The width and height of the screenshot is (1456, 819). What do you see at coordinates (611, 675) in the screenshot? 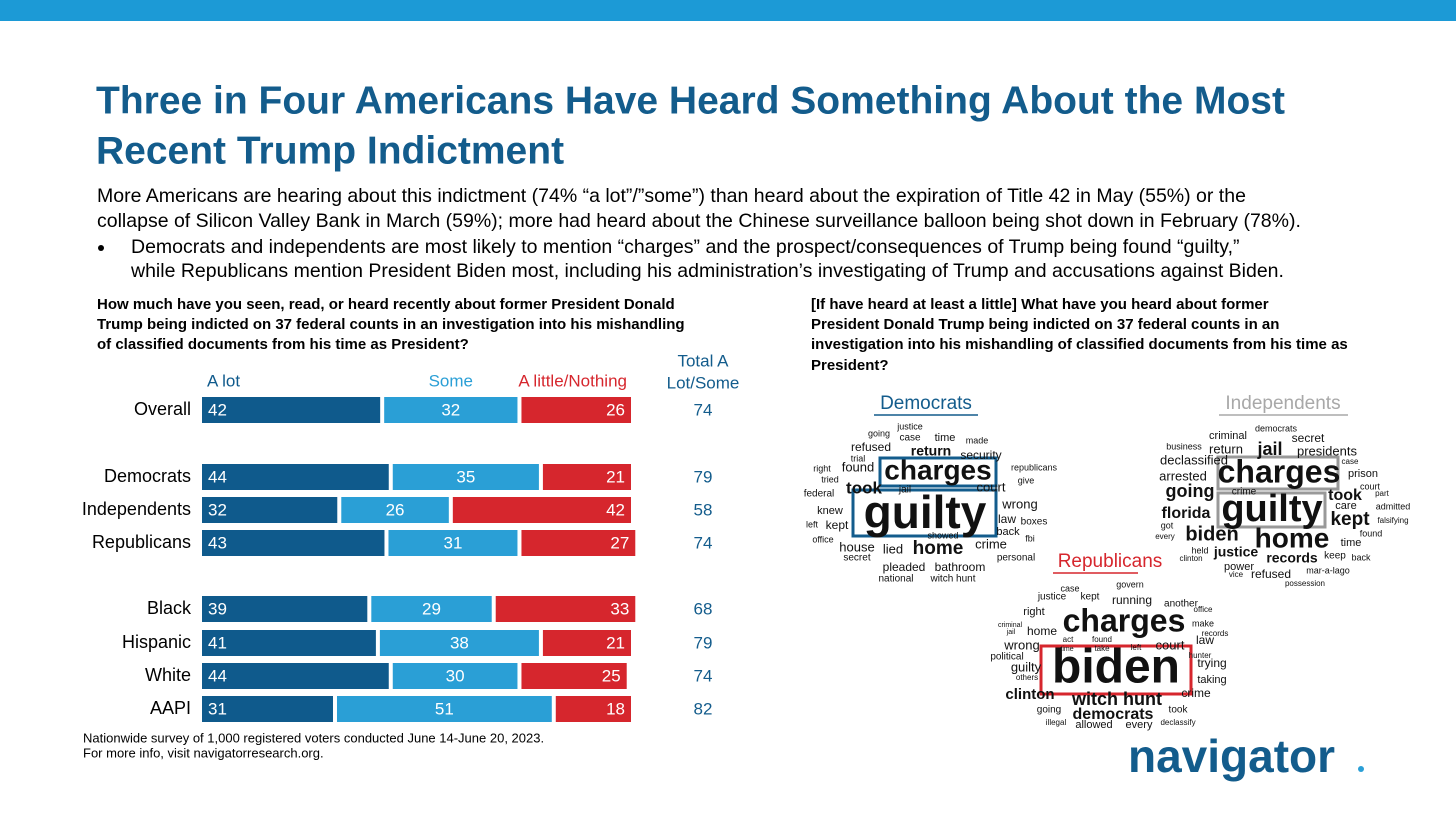
I see `data-label: 25` at bounding box center [611, 675].